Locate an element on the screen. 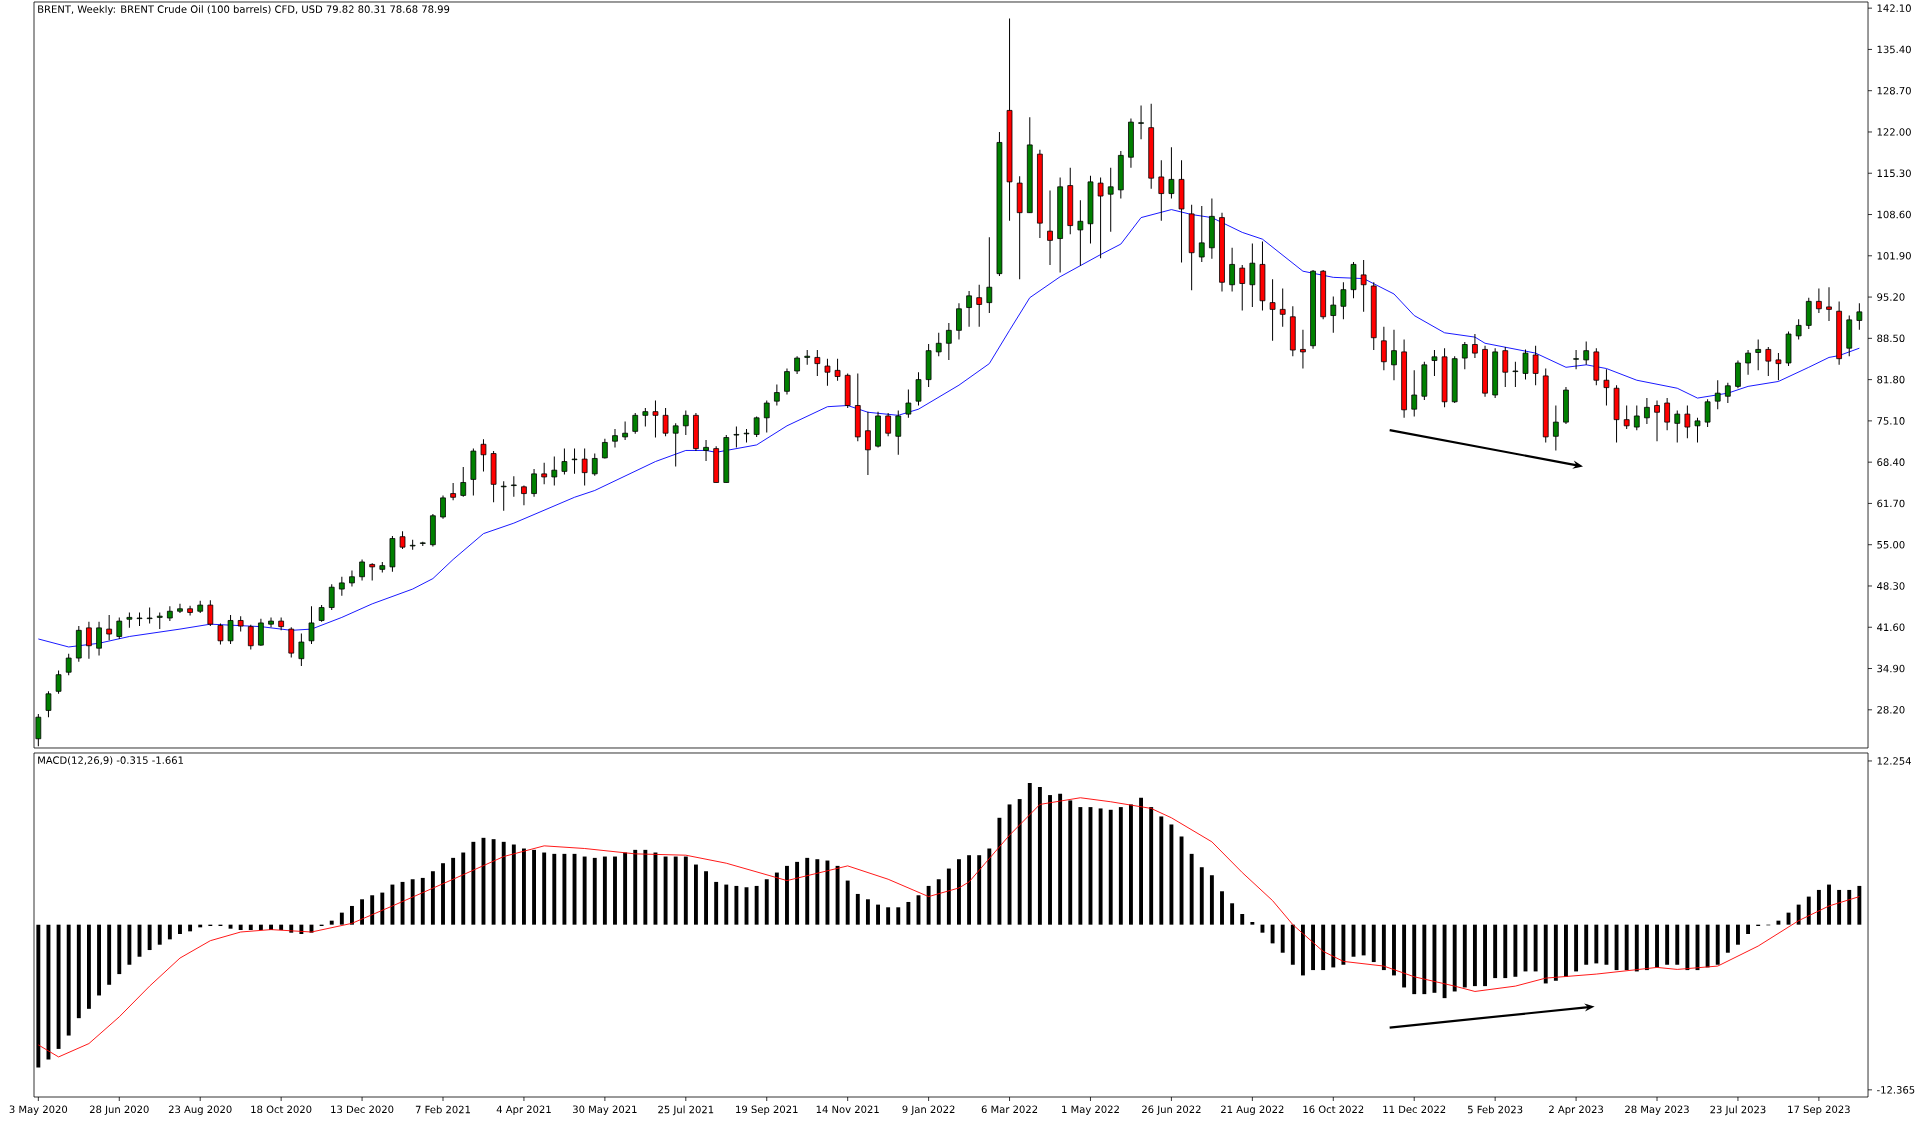  y-tick-label: 68.40 is located at coordinates (1891, 462).